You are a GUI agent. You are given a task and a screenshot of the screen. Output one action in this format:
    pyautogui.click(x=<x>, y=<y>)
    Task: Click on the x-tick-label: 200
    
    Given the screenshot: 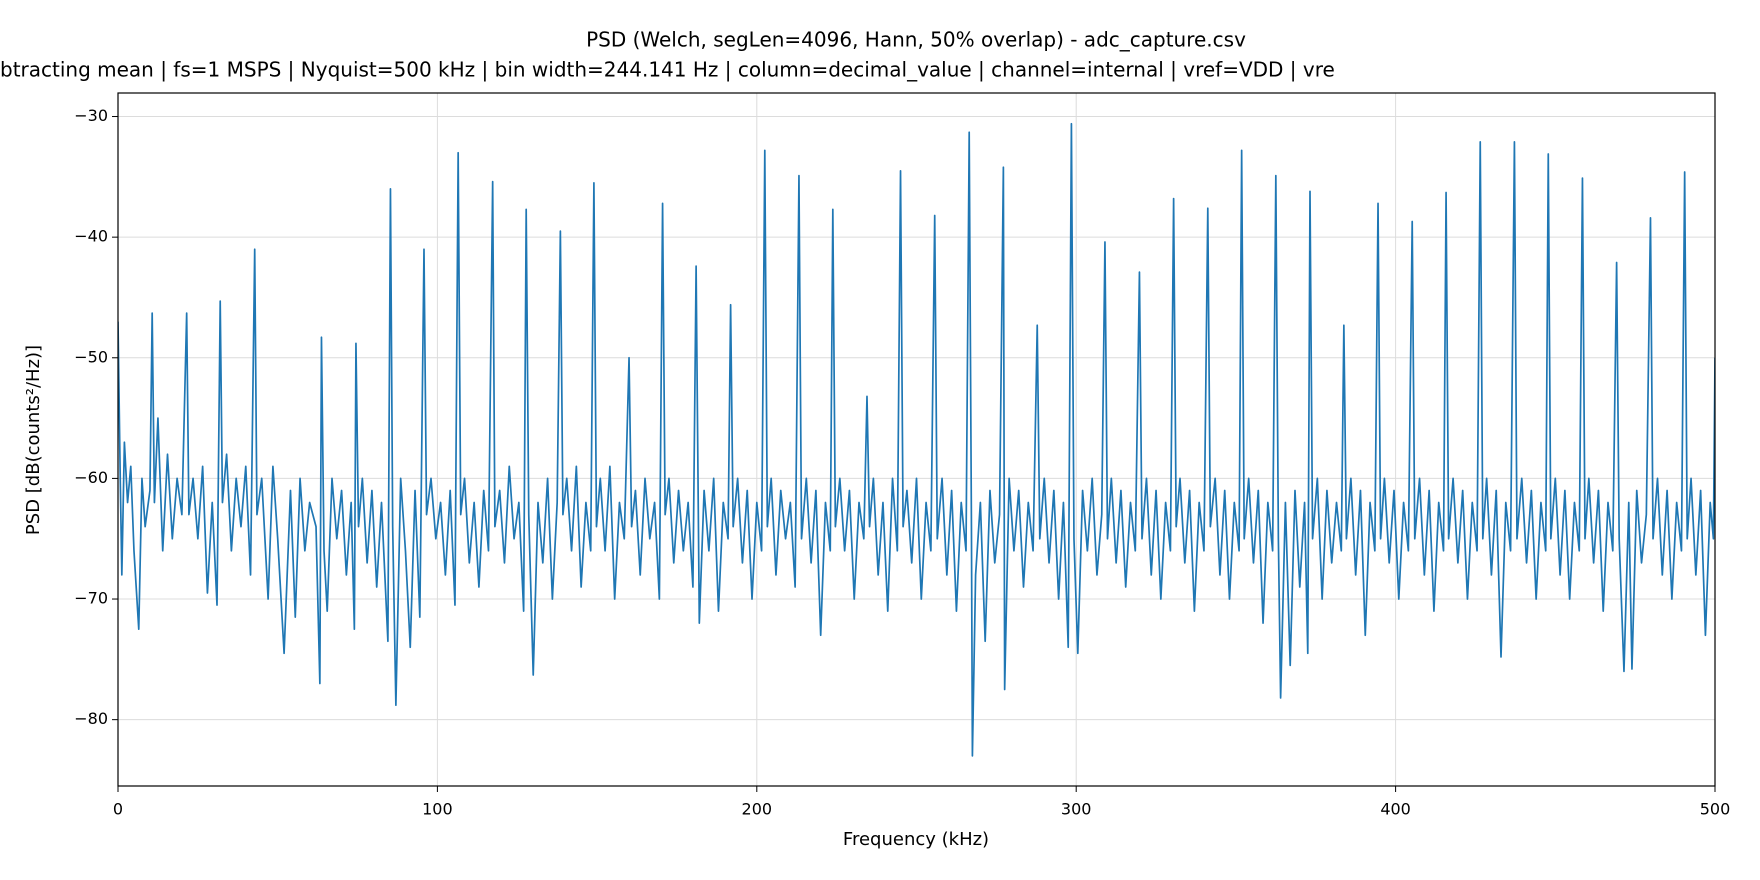 What is the action you would take?
    pyautogui.click(x=757, y=809)
    